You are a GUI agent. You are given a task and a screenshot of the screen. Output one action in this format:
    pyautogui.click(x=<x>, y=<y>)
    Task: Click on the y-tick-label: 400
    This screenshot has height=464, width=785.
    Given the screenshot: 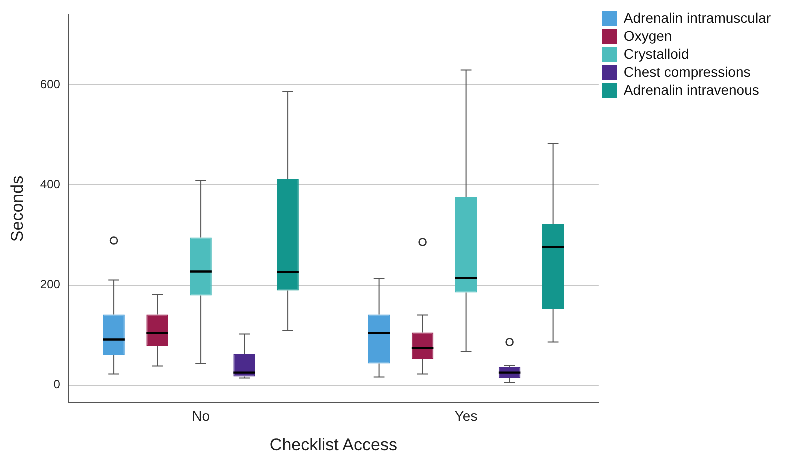 What is the action you would take?
    pyautogui.click(x=50, y=185)
    